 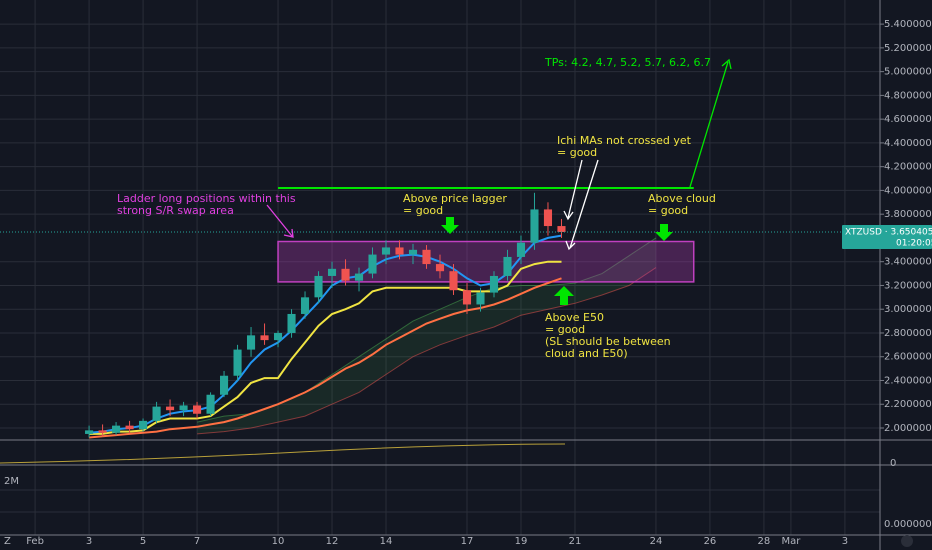 I want to click on countdown: 01:20:05, so click(x=914, y=243).